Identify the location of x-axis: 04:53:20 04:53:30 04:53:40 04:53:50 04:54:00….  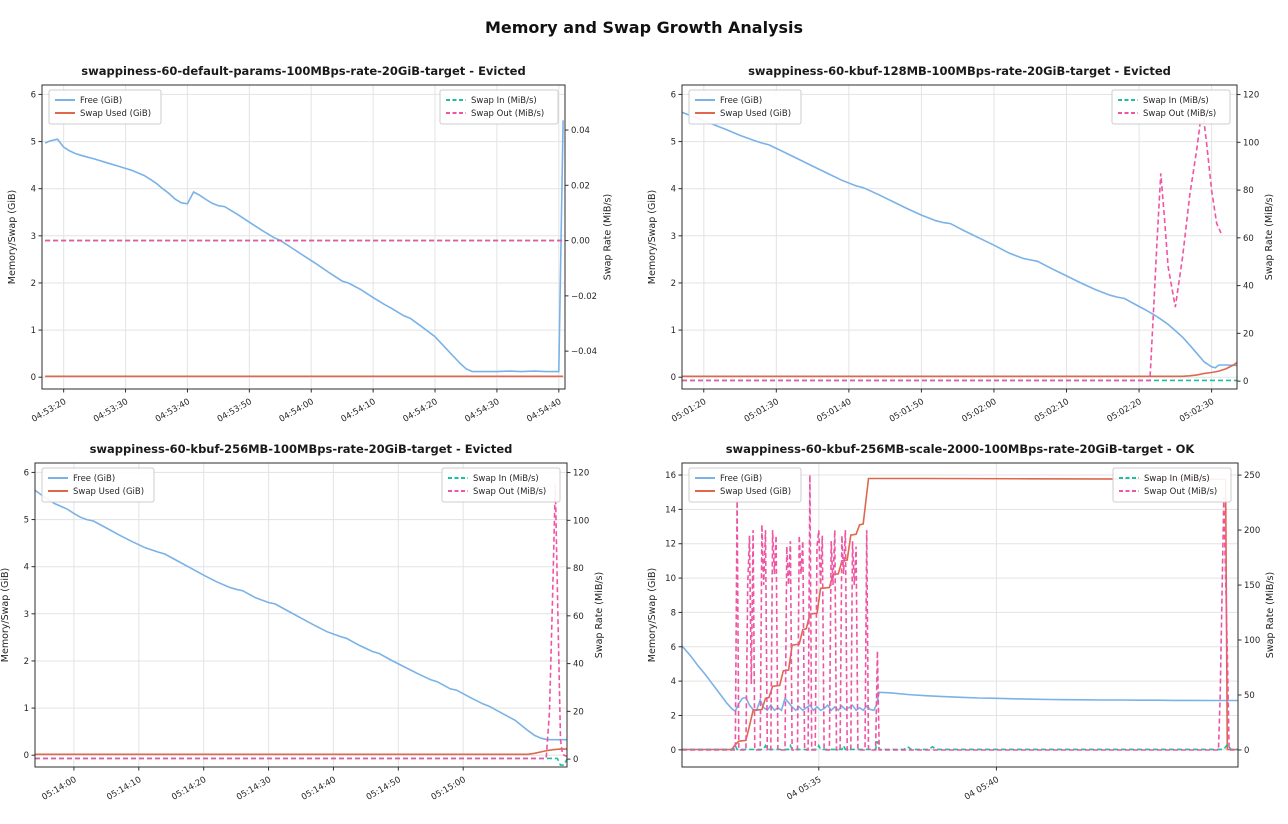
(296, 407).